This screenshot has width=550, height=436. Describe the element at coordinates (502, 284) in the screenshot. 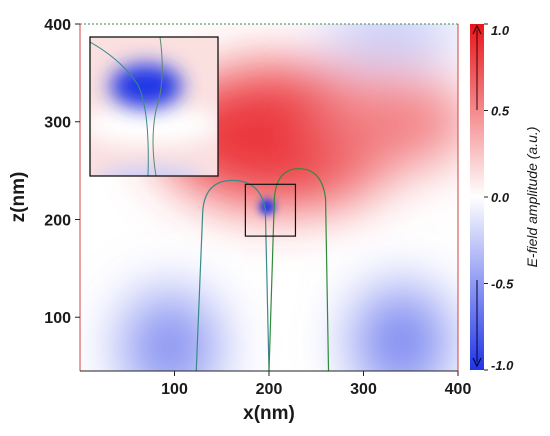

I see `colorbar-tick-label: -0.5` at that location.